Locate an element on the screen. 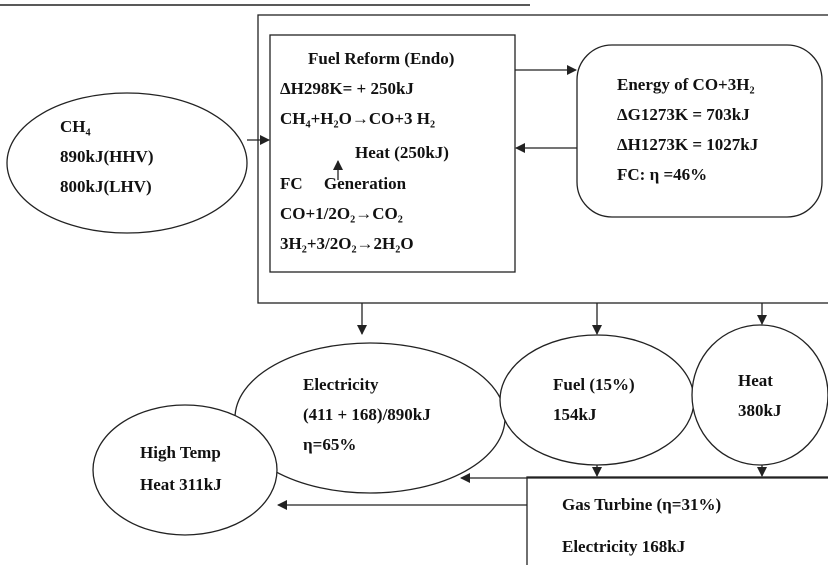 The height and width of the screenshot is (565, 828). heat-ellipse is located at coordinates (759, 395).